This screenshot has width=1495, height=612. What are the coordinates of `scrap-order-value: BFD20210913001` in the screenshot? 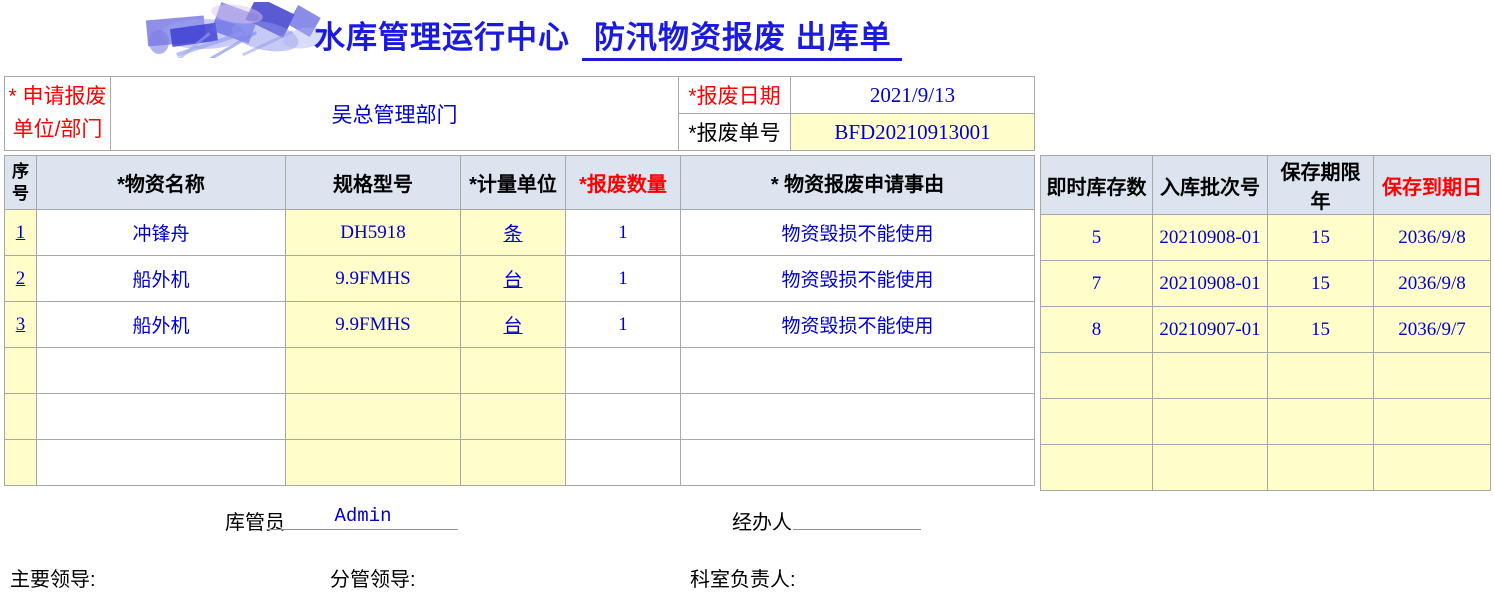 It's located at (912, 132).